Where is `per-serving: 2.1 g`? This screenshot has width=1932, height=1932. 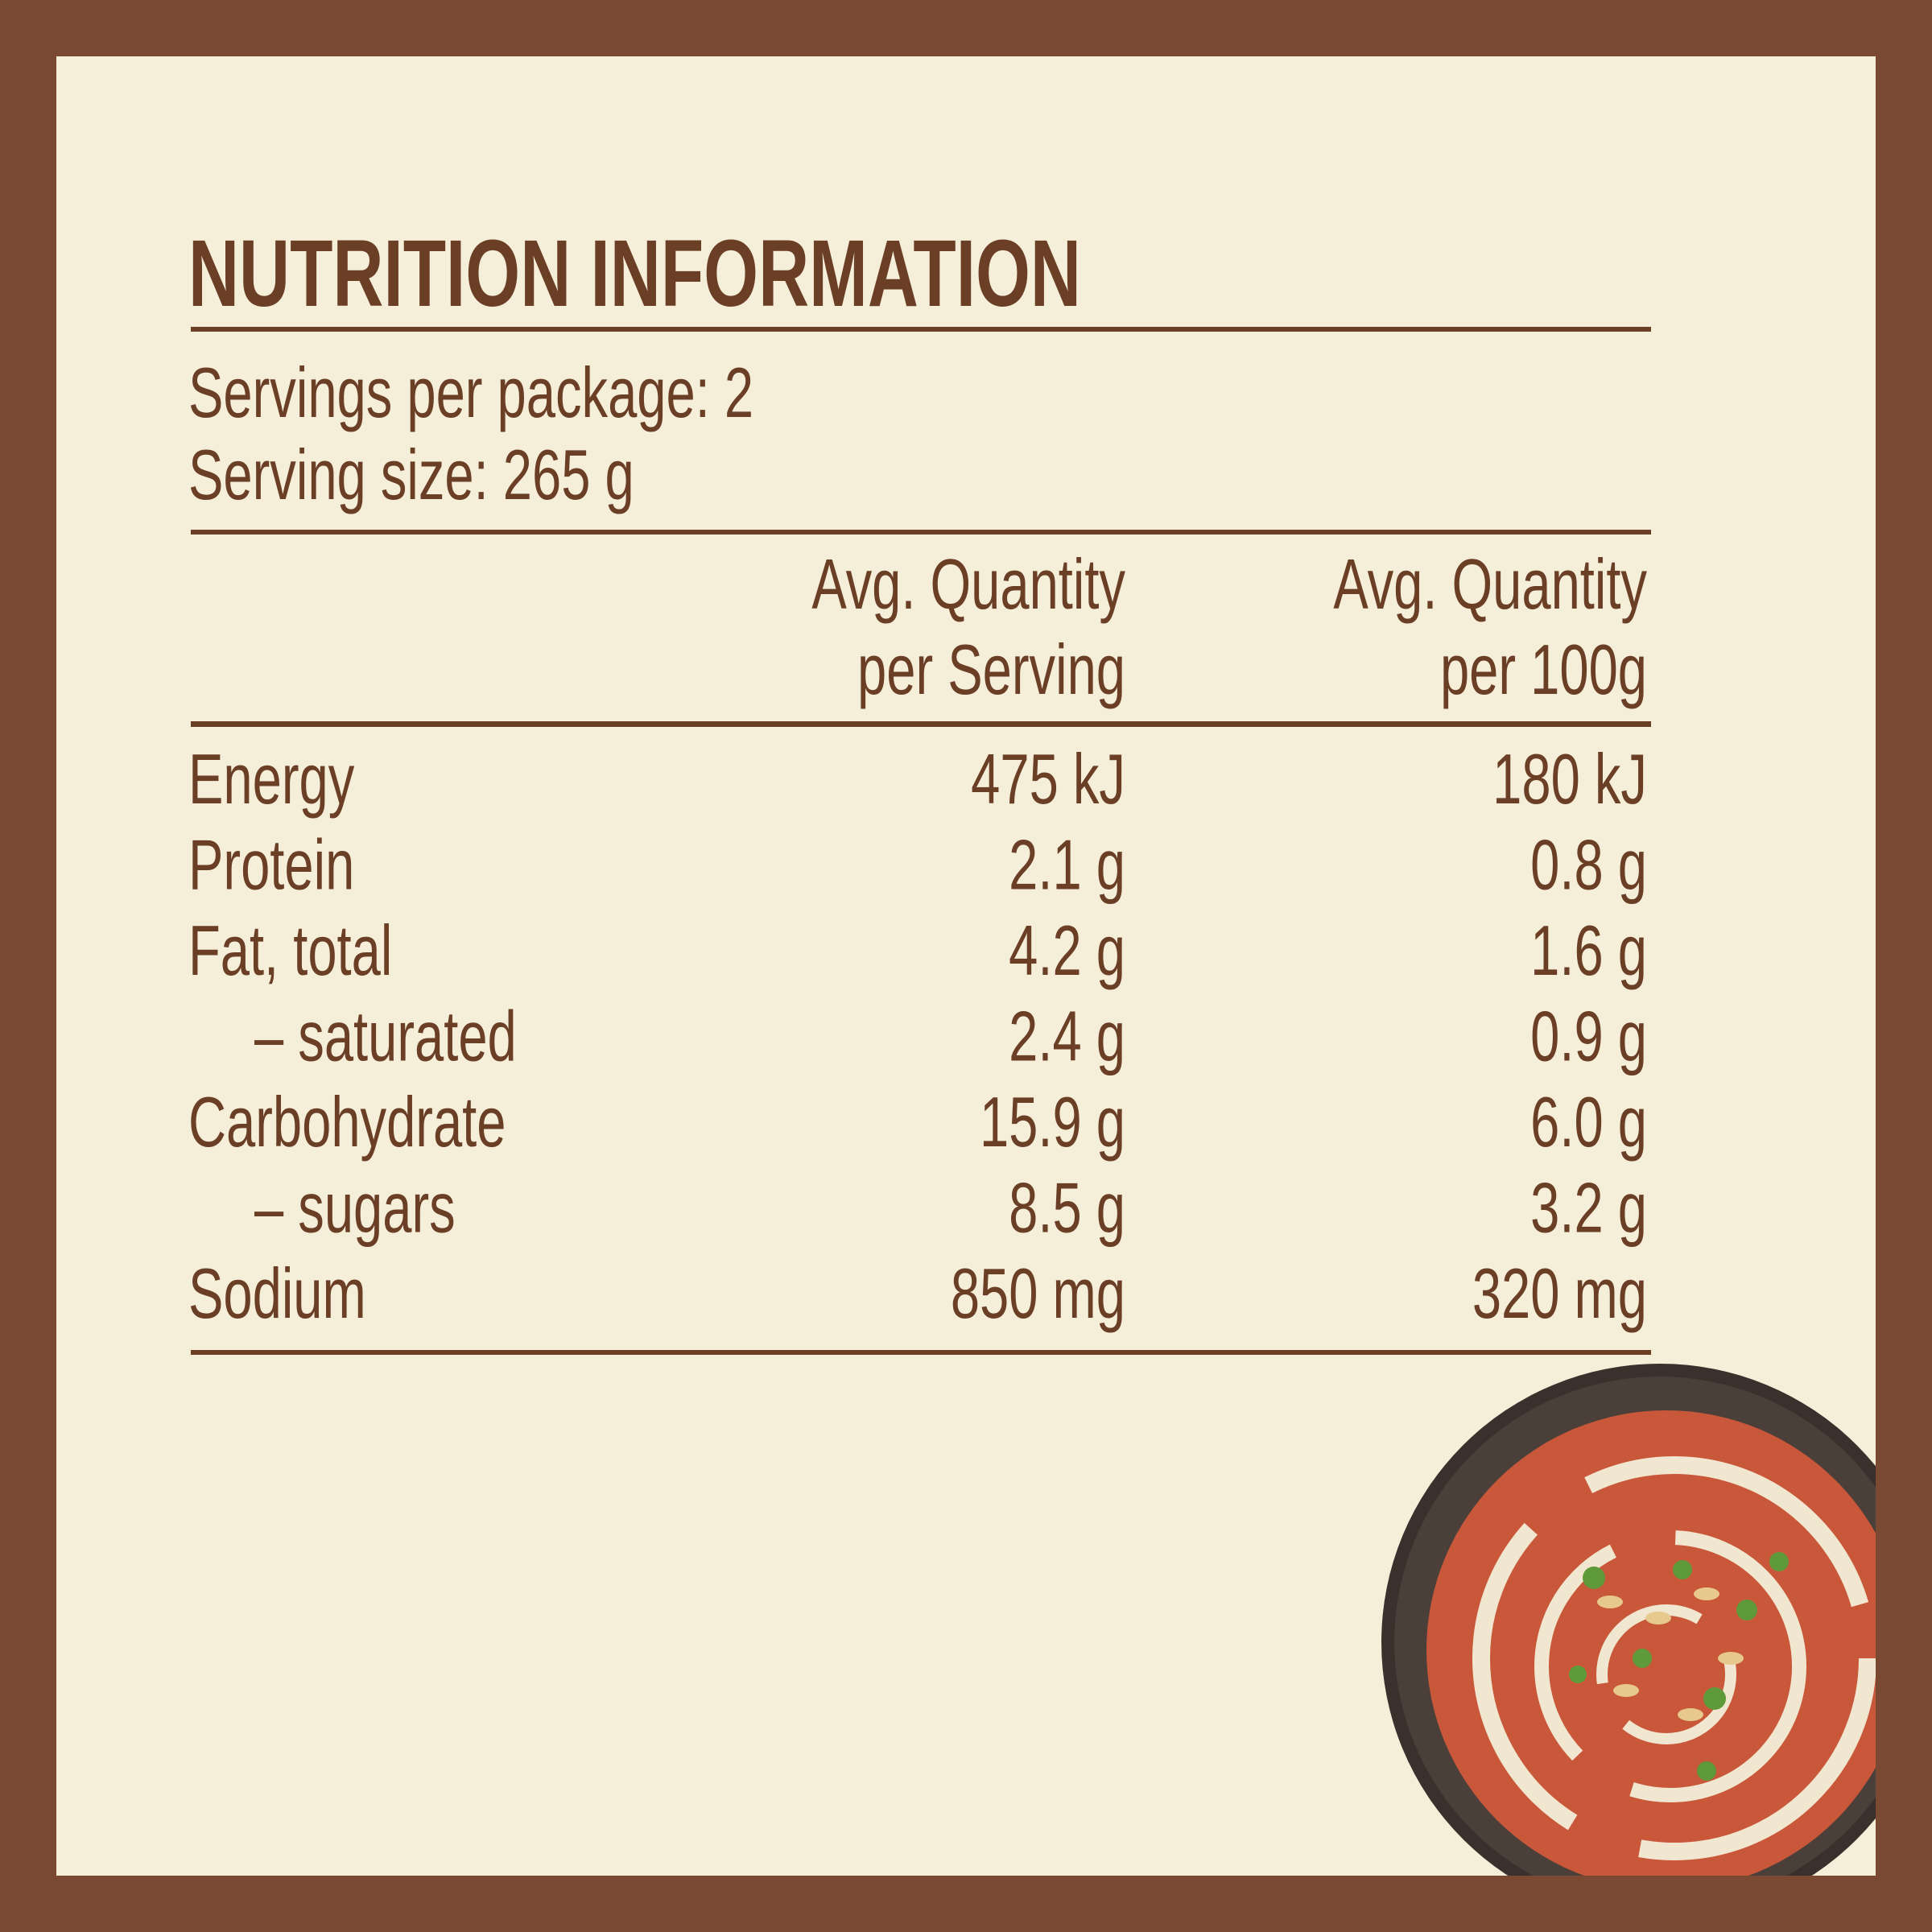
per-serving: 2.1 g is located at coordinates (1067, 865).